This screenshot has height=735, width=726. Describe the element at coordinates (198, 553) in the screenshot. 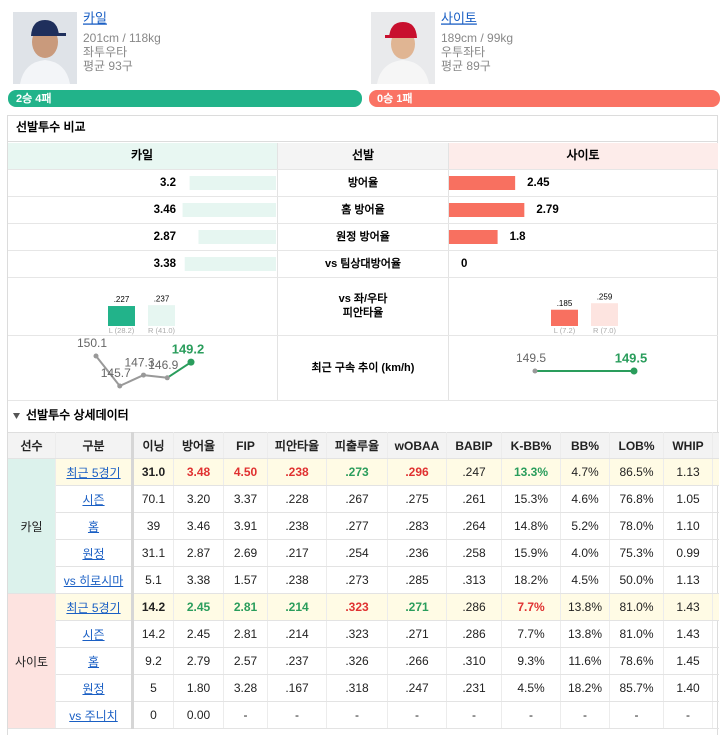

I see `stat-cell: 2.87` at that location.